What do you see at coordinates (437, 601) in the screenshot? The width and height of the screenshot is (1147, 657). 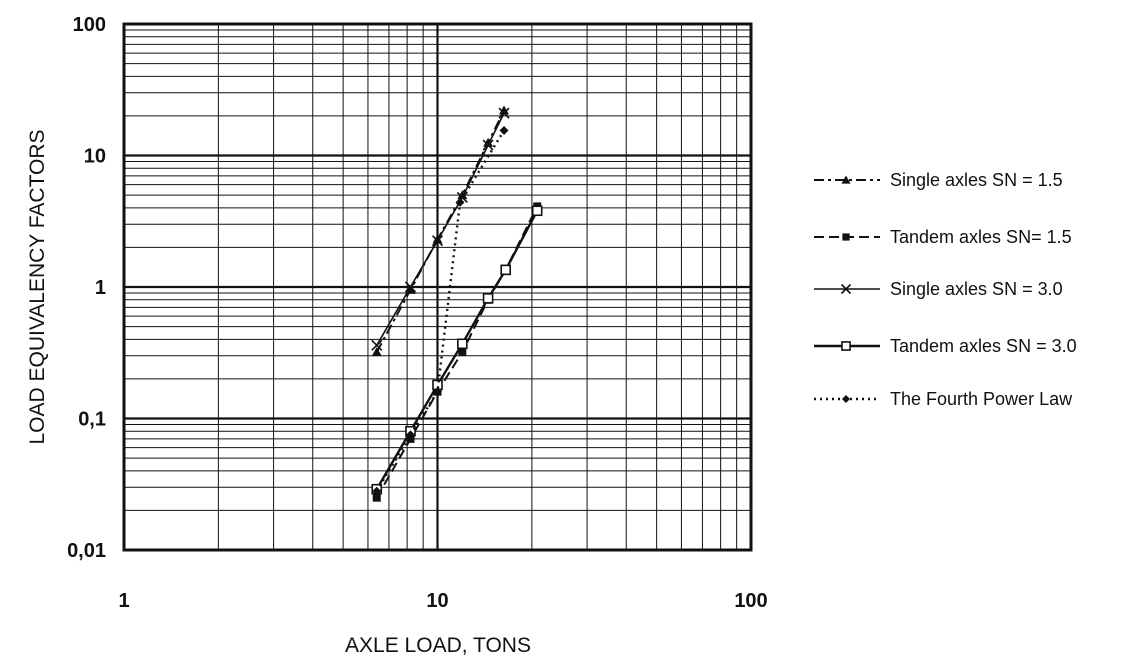 I see `x-tick-label: 10` at bounding box center [437, 601].